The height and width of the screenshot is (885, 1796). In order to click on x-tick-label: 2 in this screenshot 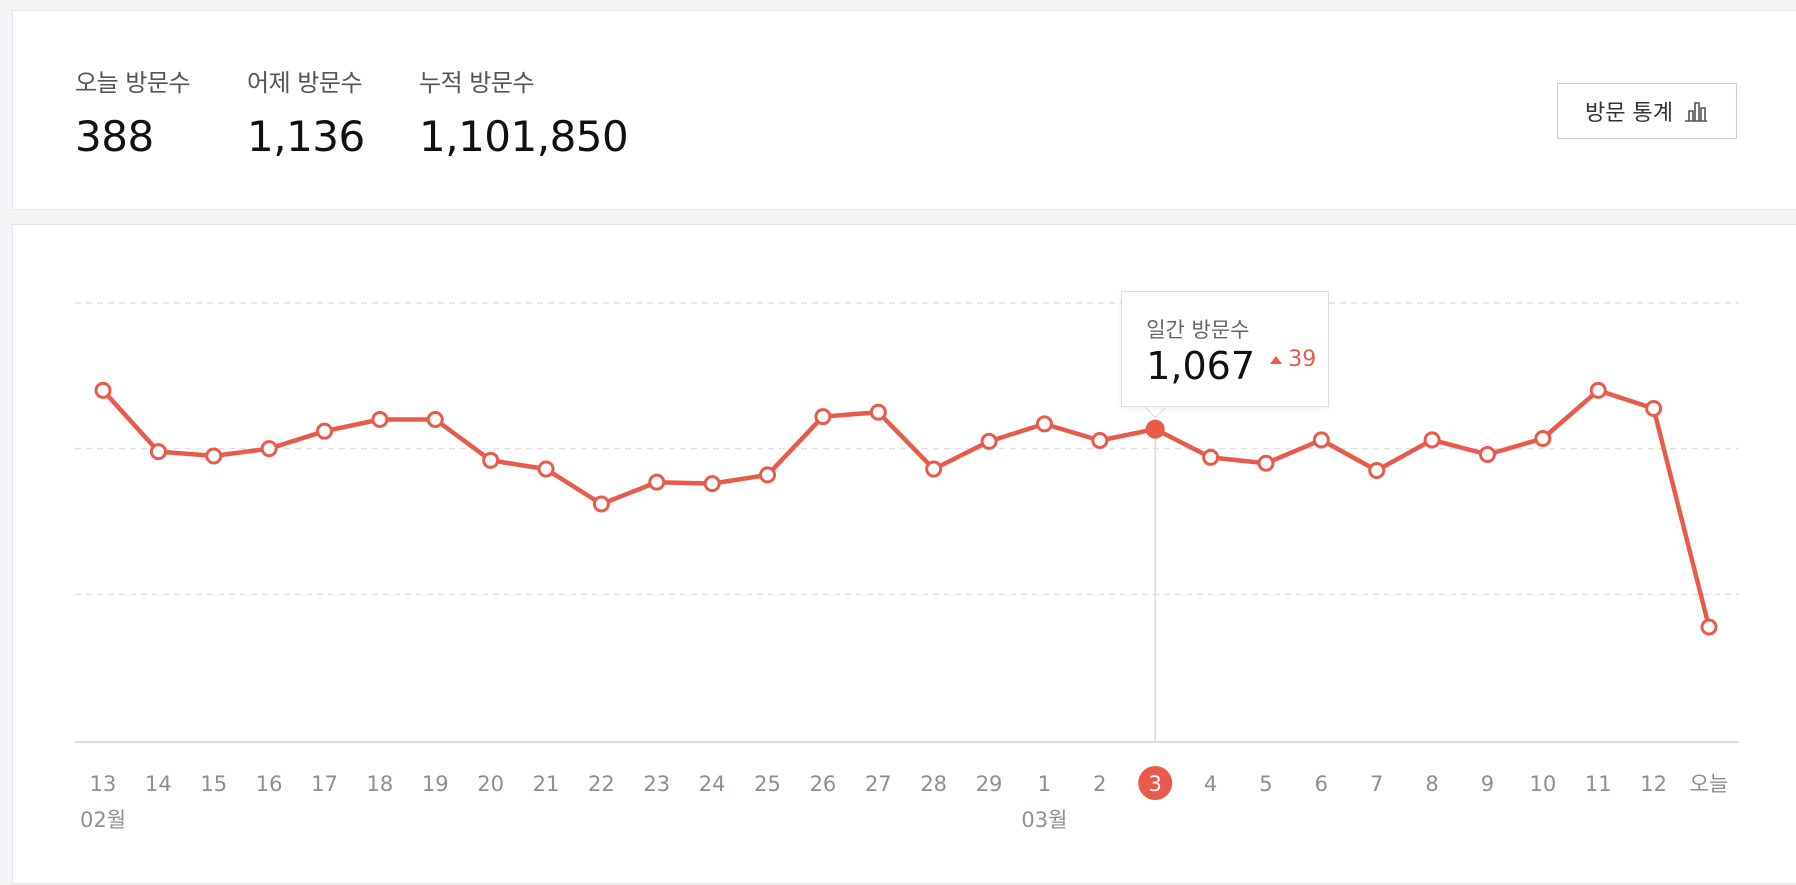, I will do `click(1099, 784)`.